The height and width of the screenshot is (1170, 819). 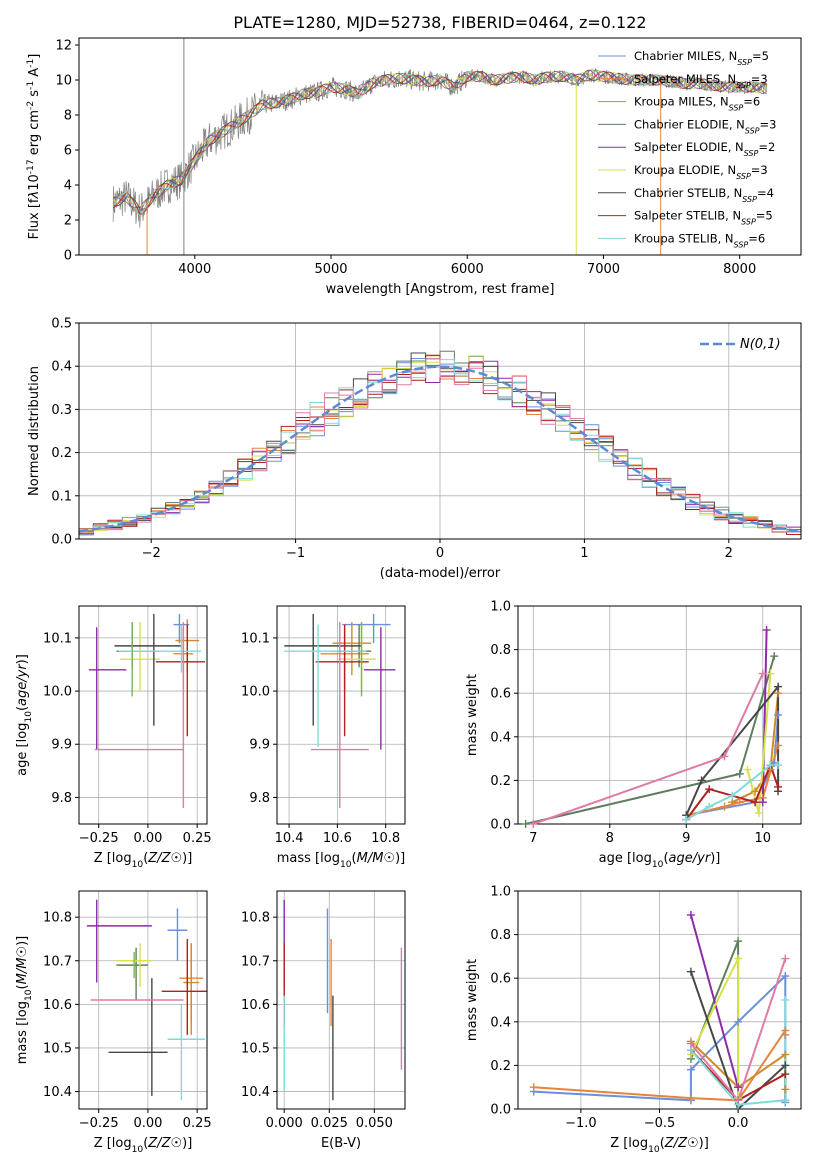 I want to click on x-tick-label: 10.6, so click(x=337, y=838).